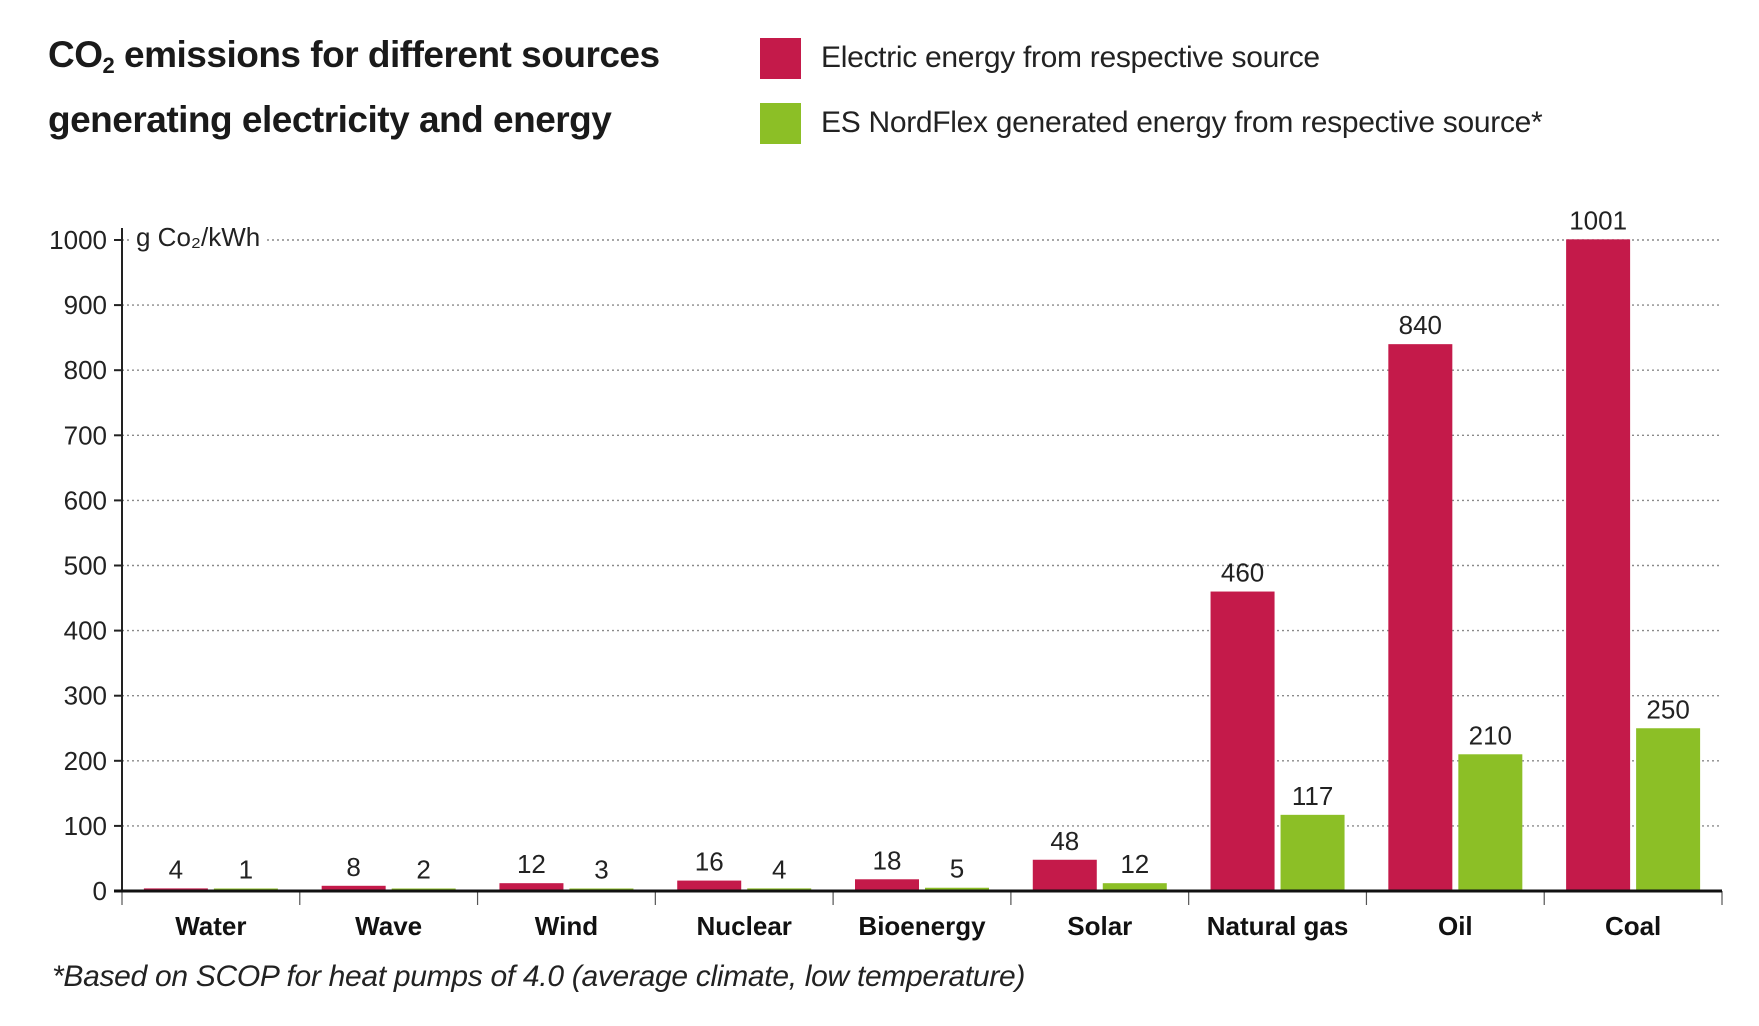 This screenshot has width=1759, height=1026. What do you see at coordinates (246, 870) in the screenshot?
I see `data-label-nordflex: 1` at bounding box center [246, 870].